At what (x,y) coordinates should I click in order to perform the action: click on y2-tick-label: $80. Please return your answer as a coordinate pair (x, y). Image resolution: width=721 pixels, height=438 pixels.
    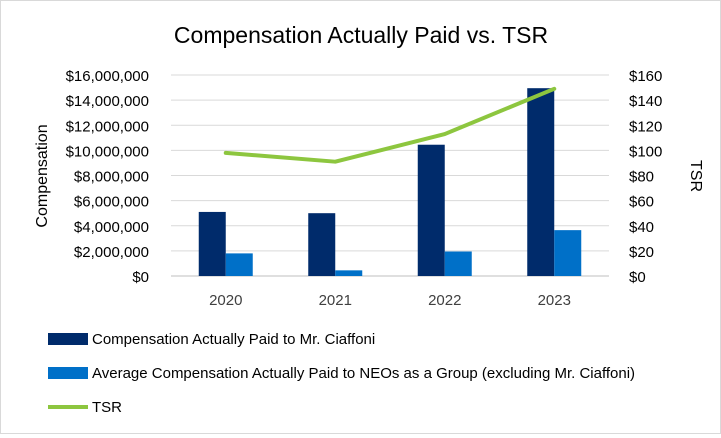
    Looking at the image, I should click on (641, 177).